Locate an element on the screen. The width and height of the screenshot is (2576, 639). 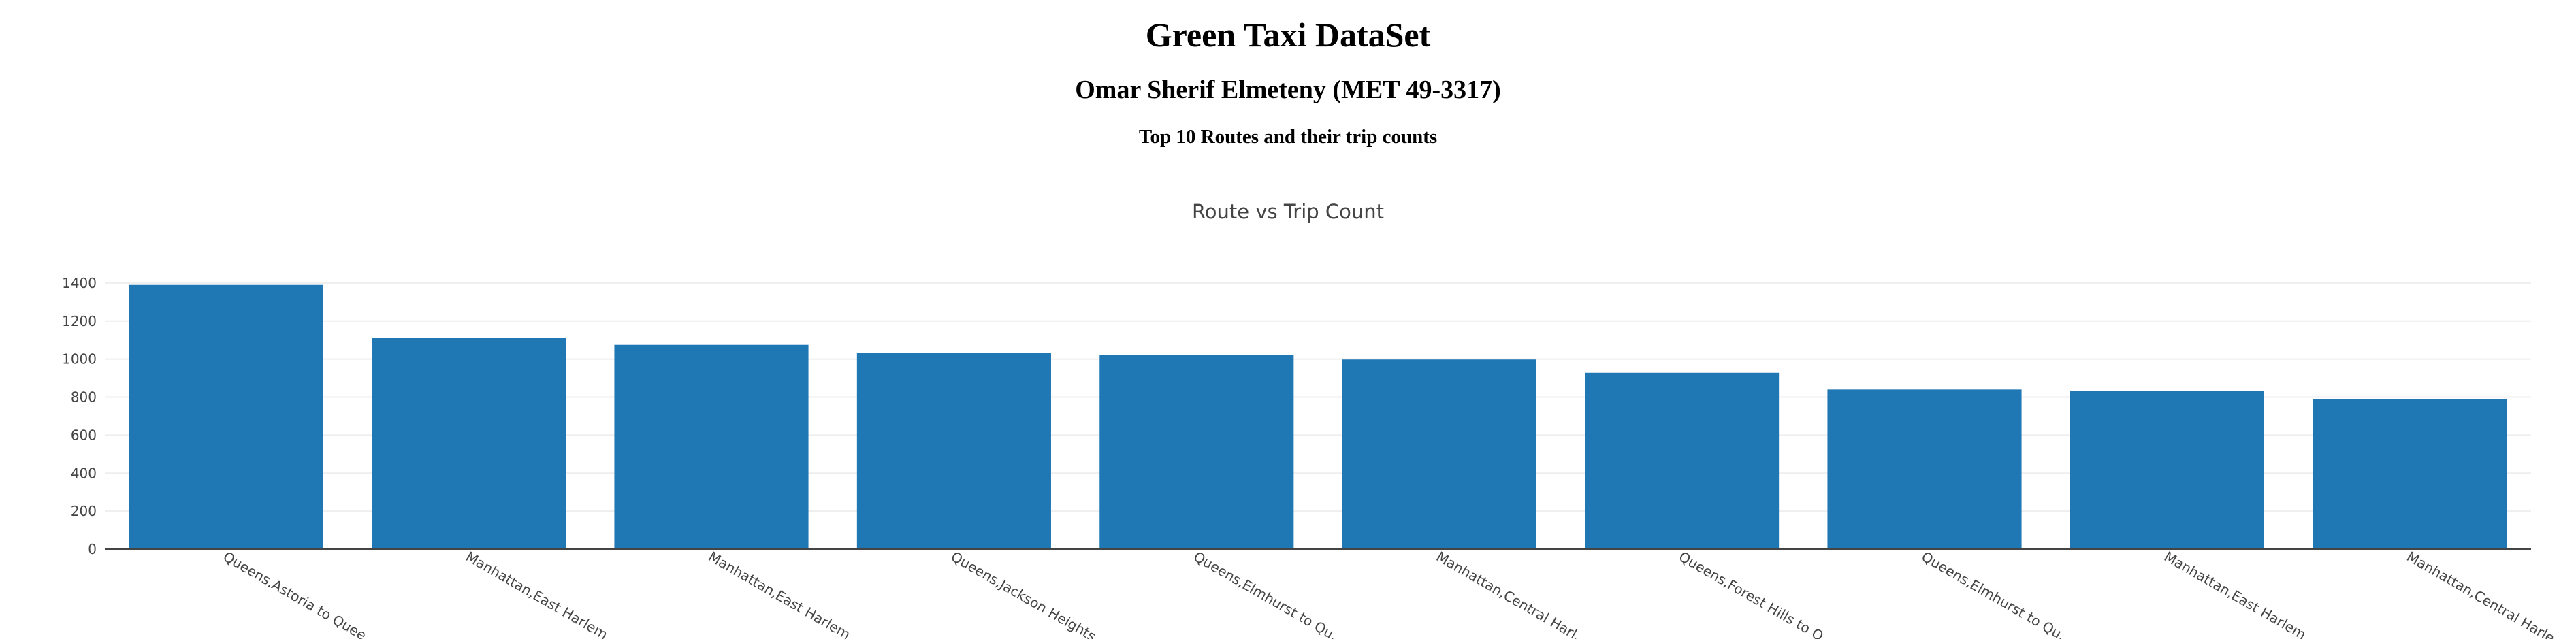
author: Omar Sherif Elmeteny (MET 49-3317) is located at coordinates (1288, 90).